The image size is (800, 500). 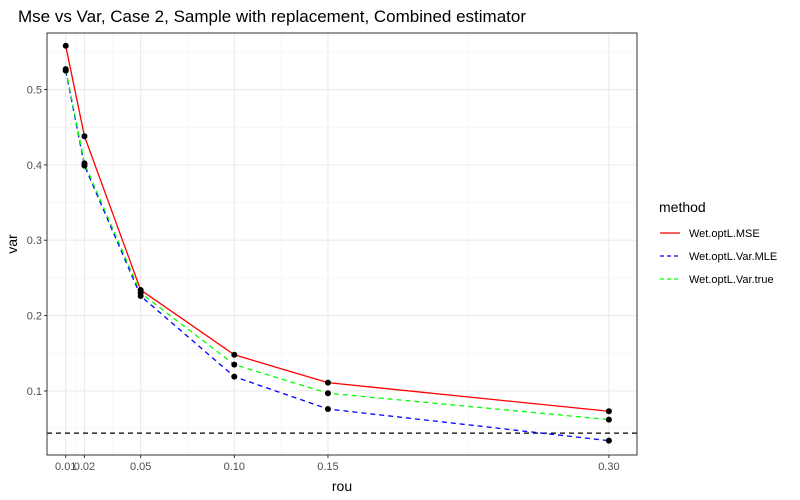 What do you see at coordinates (724, 234) in the screenshot?
I see `legend-label-1: Wet.optL.MSE` at bounding box center [724, 234].